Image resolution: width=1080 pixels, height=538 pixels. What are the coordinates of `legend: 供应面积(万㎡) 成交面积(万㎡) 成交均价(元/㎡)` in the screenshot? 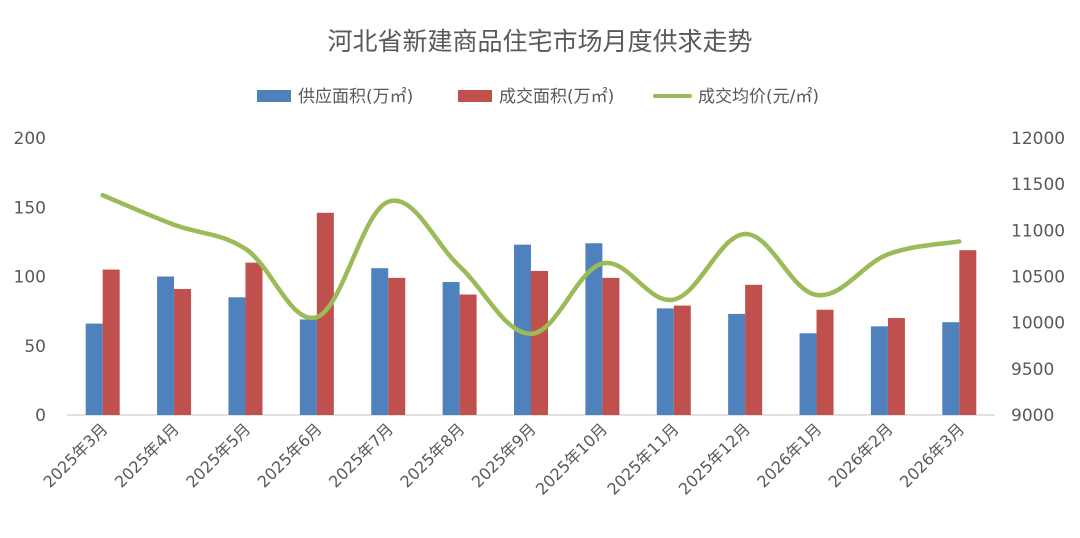 It's located at (538, 97).